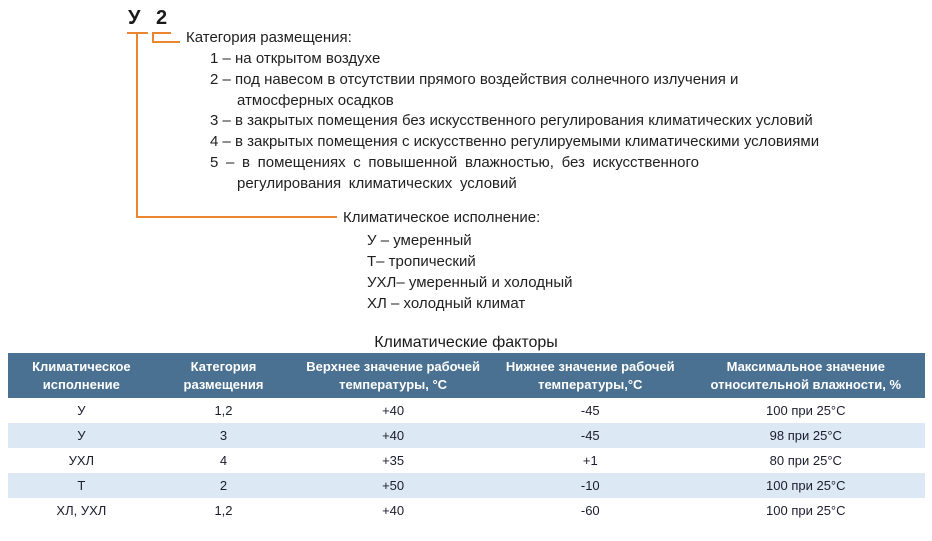 This screenshot has width=932, height=541. Describe the element at coordinates (161, 33) in the screenshot. I see `callout-line-category-cap` at that location.